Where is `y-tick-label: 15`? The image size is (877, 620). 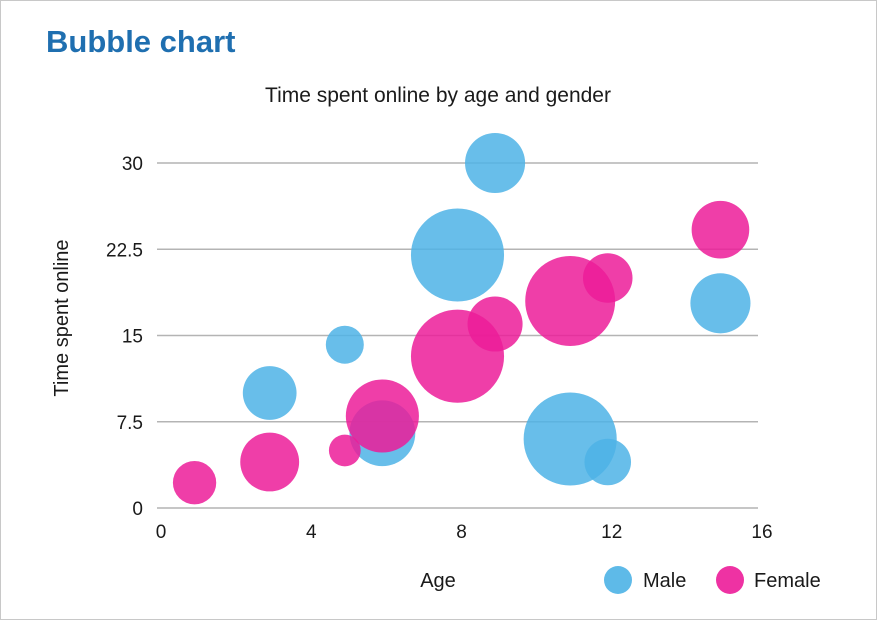
y-tick-label: 15 is located at coordinates (132, 337).